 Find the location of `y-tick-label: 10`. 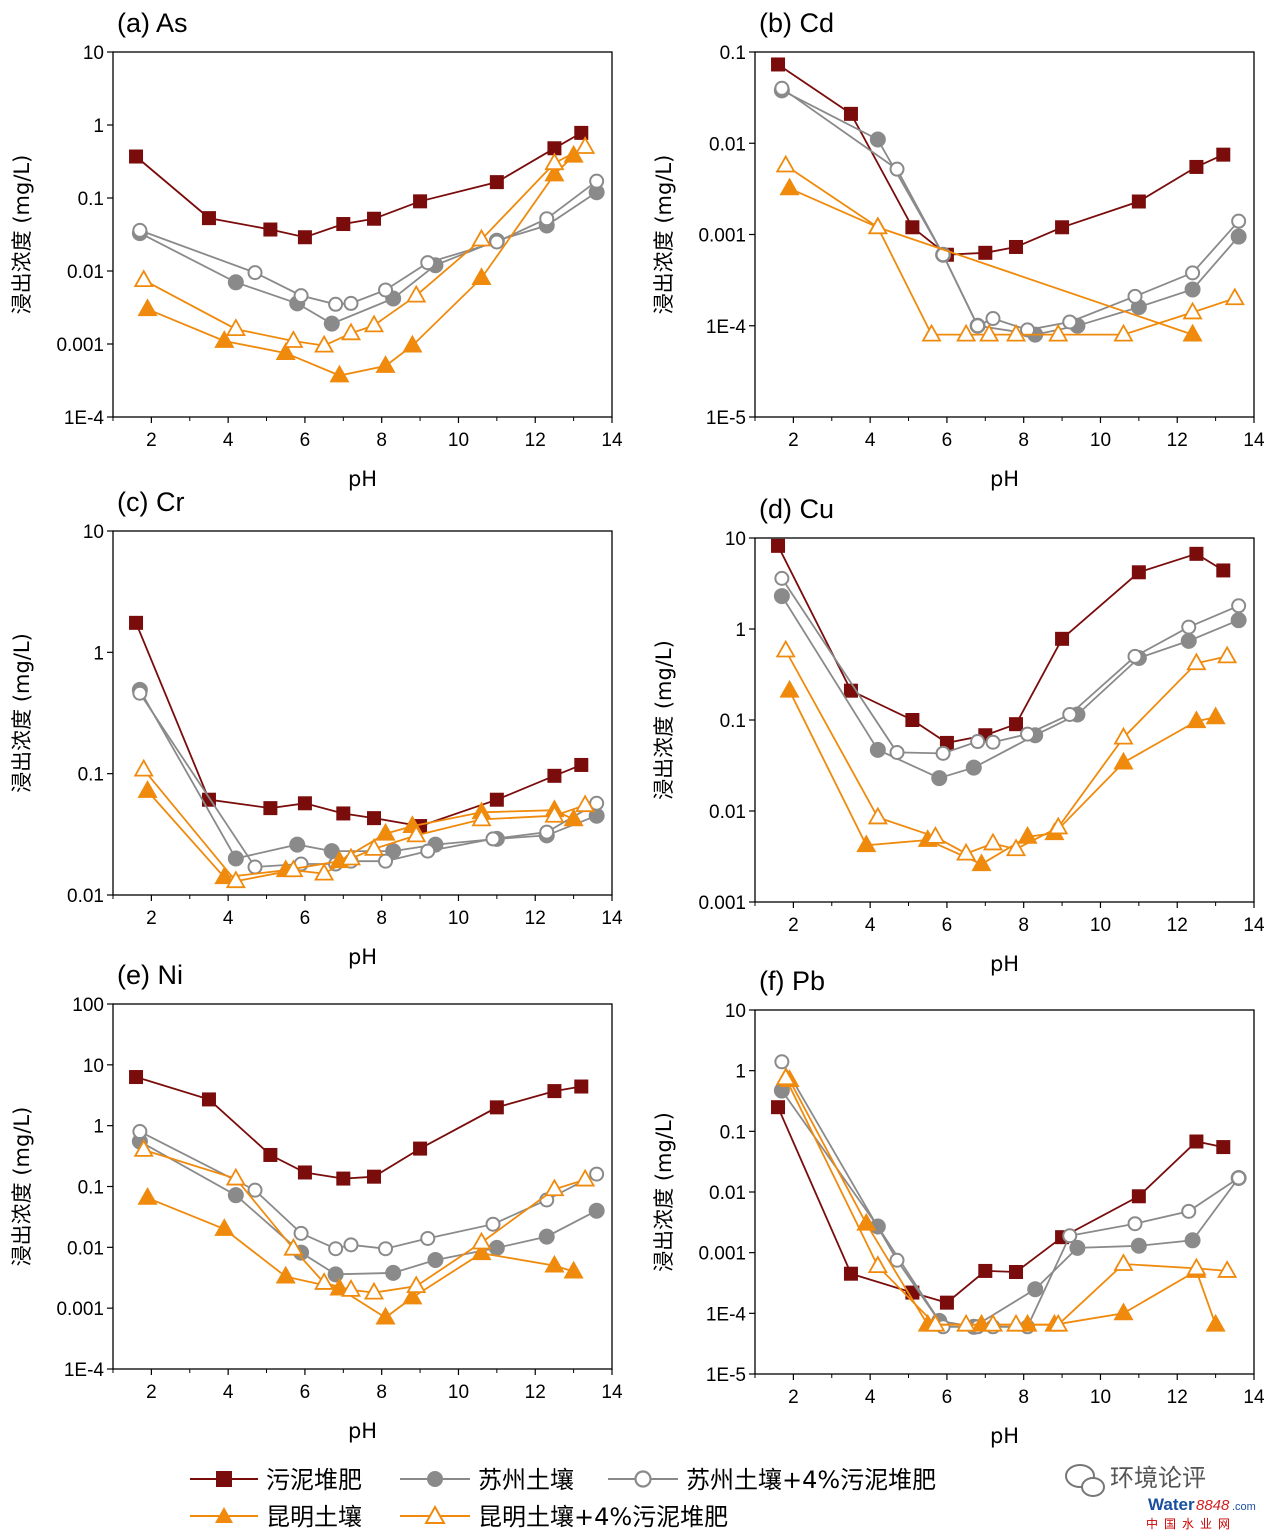

y-tick-label: 10 is located at coordinates (93, 53).